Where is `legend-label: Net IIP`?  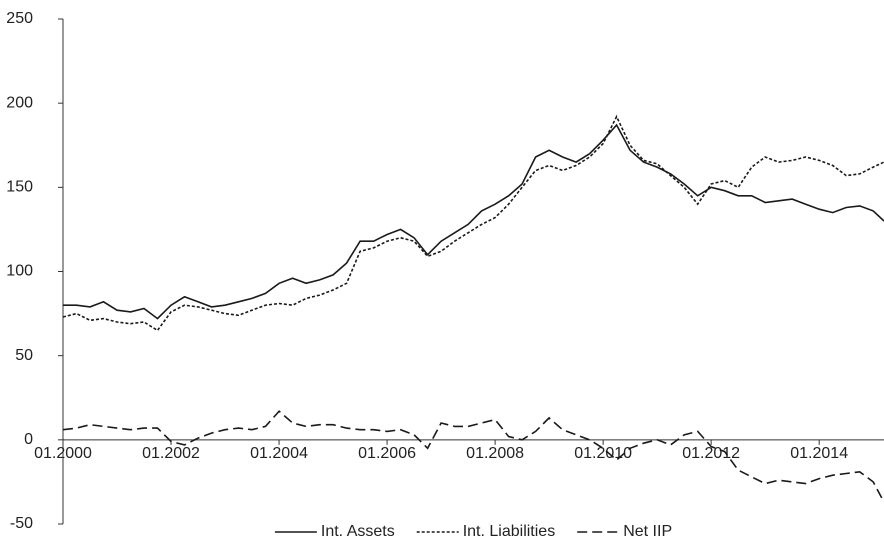 legend-label: Net IIP is located at coordinates (647, 531).